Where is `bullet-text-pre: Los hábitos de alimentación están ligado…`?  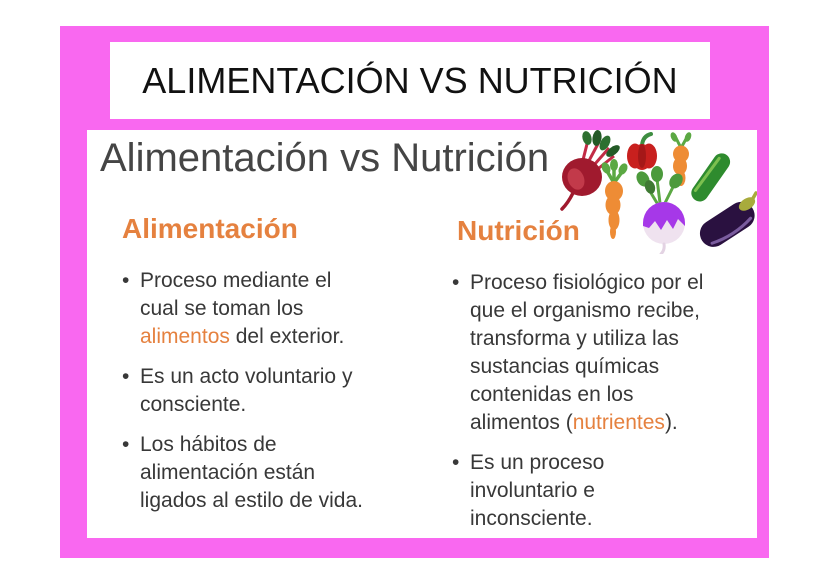
bullet-text-pre: Los hábitos de alimentación están ligado… is located at coordinates (251, 472).